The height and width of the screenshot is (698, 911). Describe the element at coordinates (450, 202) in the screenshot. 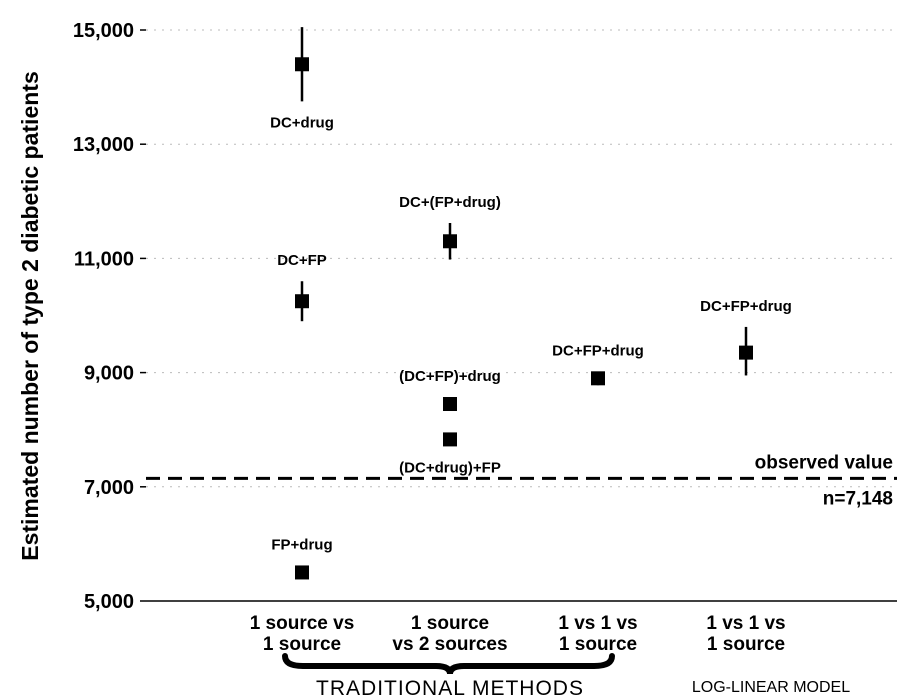

I see `data-point-label: DC+(FP+drug)` at that location.